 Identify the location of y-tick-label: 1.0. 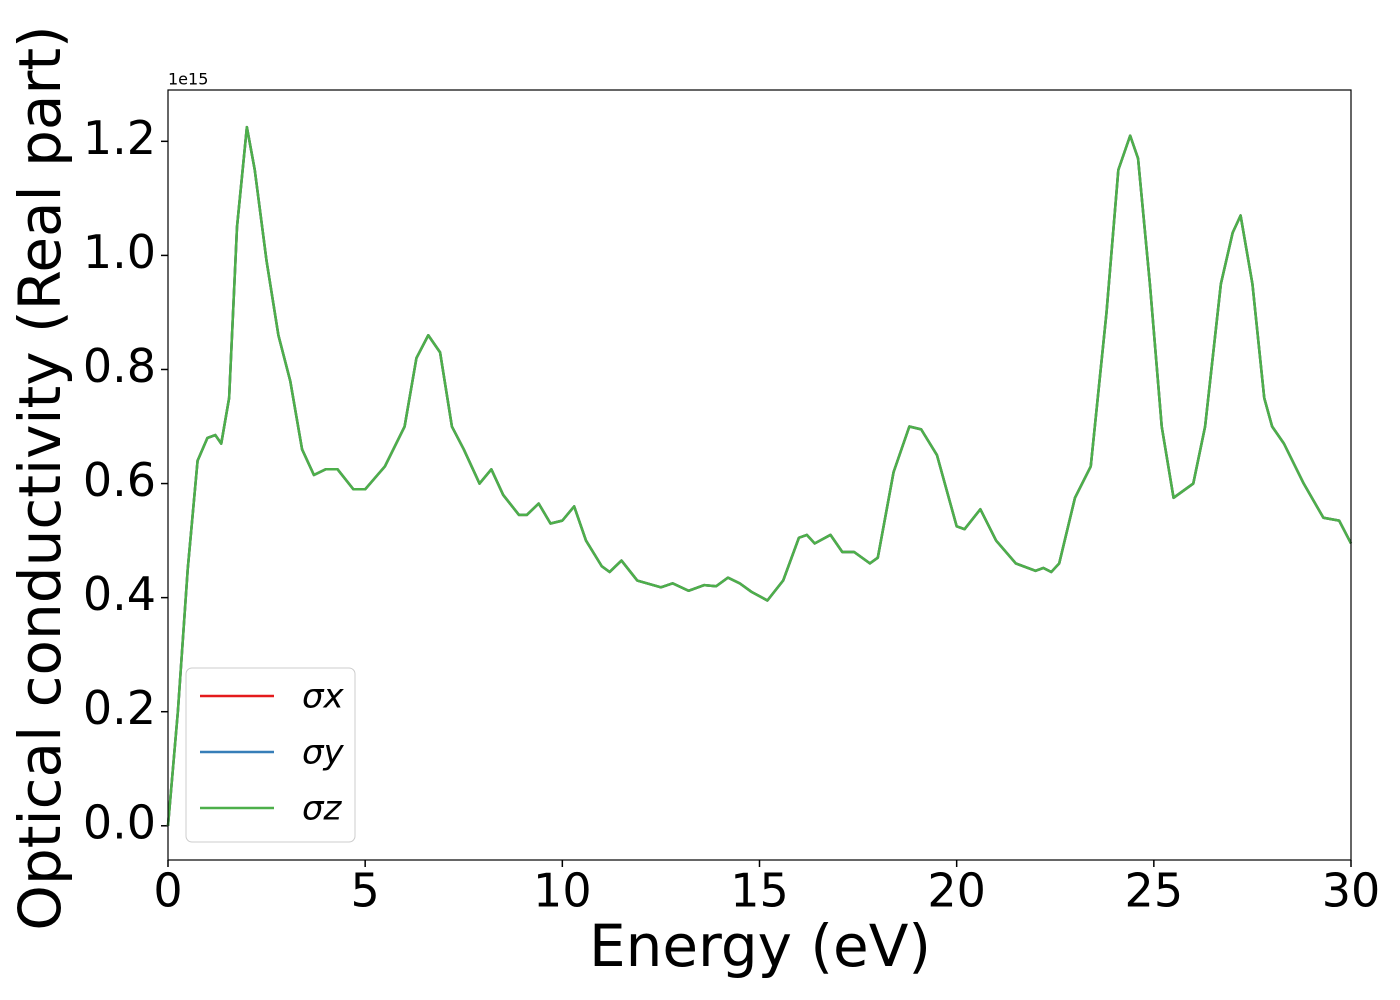
(119, 252).